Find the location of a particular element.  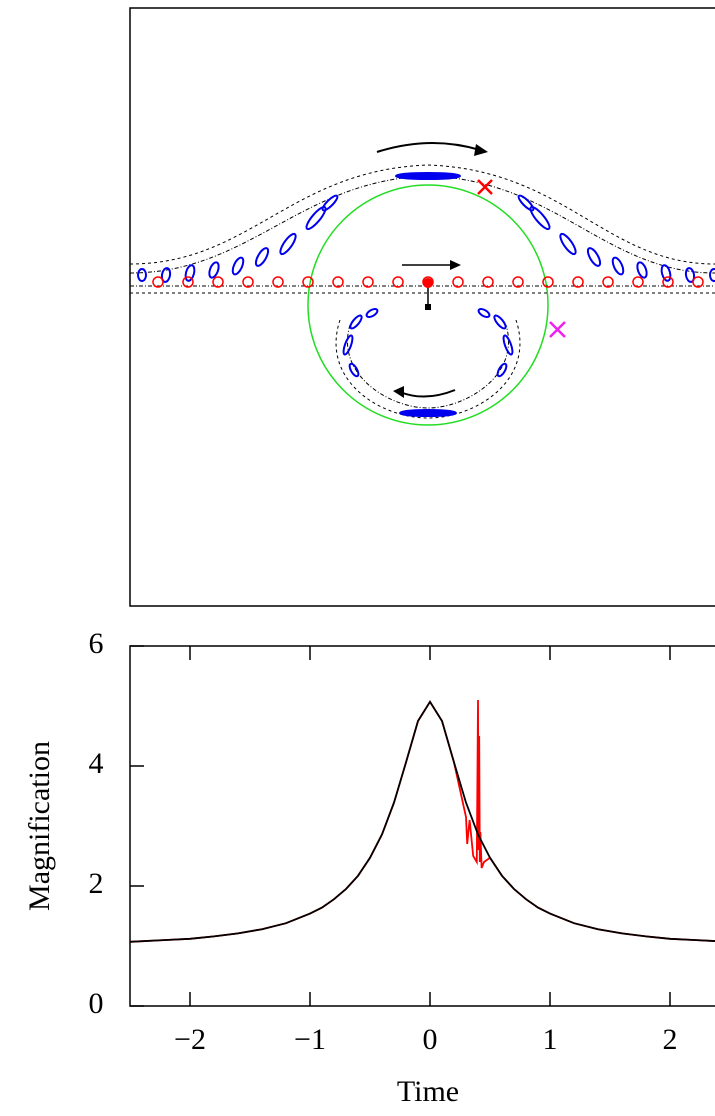

einstein-ring is located at coordinates (428, 305).